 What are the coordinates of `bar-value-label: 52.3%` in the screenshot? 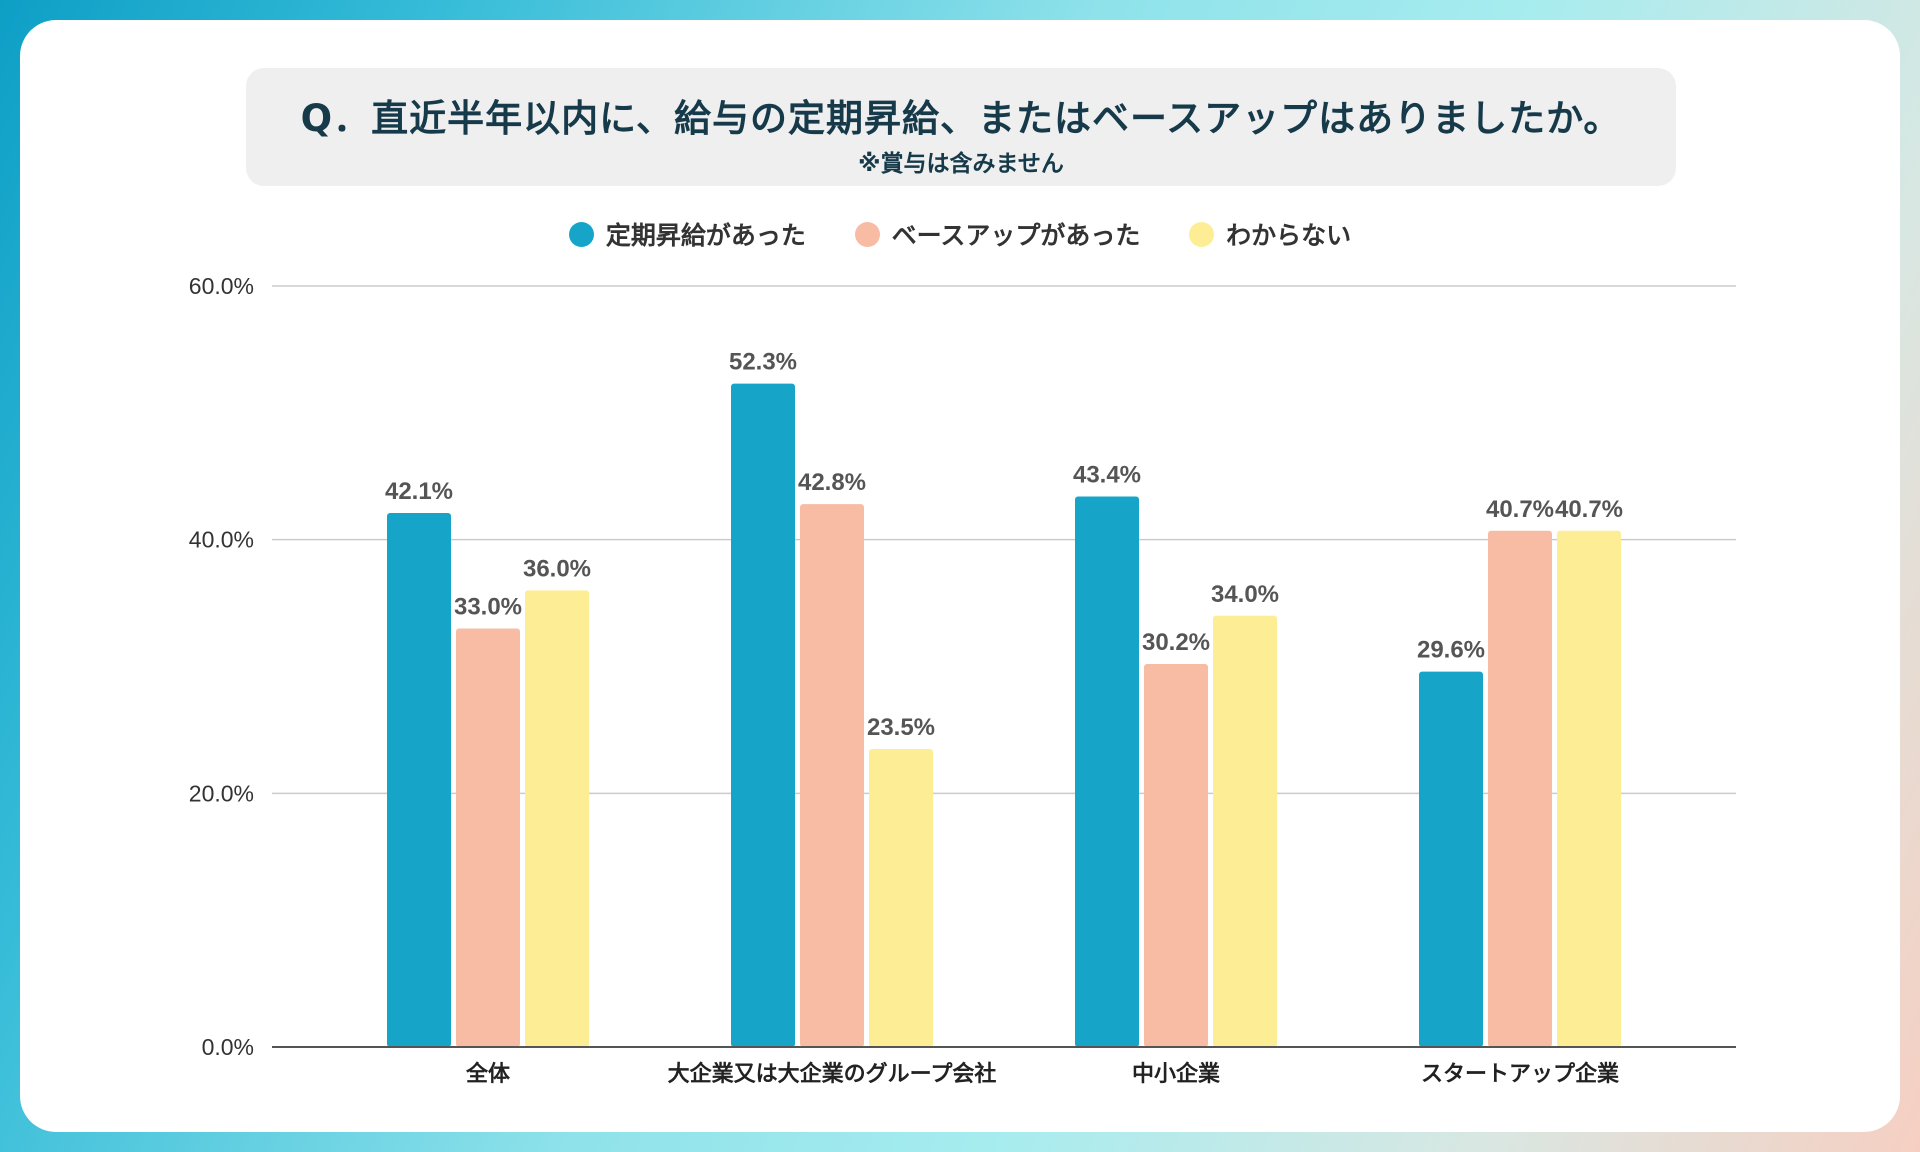 It's located at (763, 362).